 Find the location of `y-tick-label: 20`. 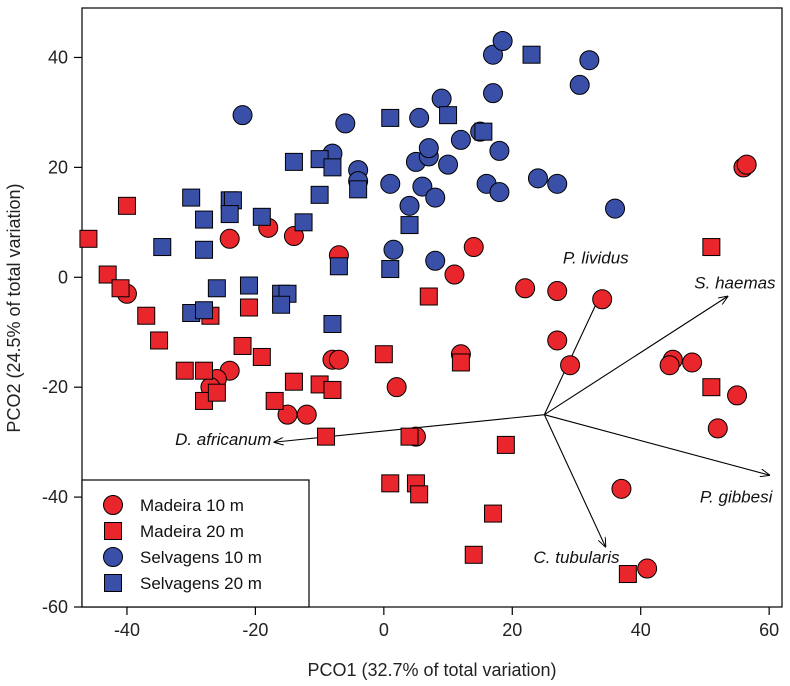

y-tick-label: 20 is located at coordinates (58, 167).